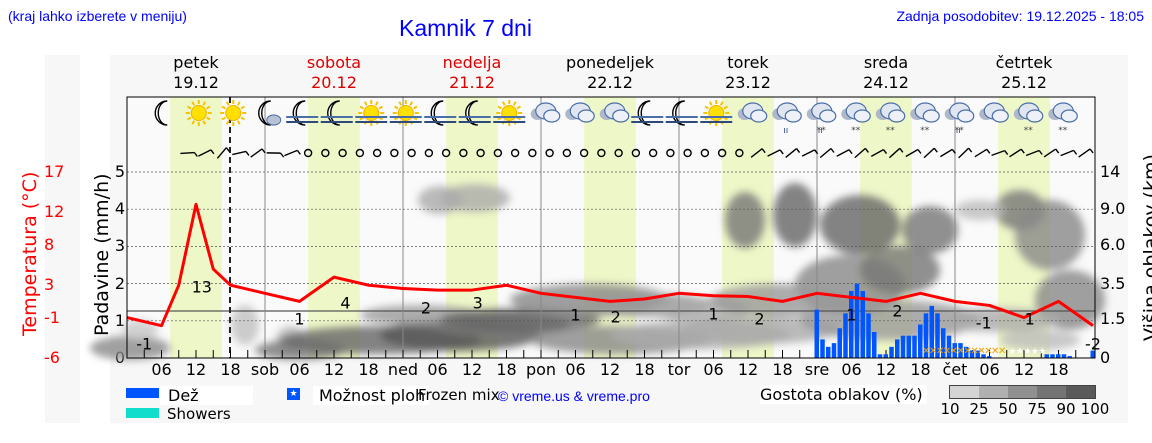 The image size is (1152, 443). Describe the element at coordinates (886, 62) in the screenshot. I see `day-name: sreda` at that location.